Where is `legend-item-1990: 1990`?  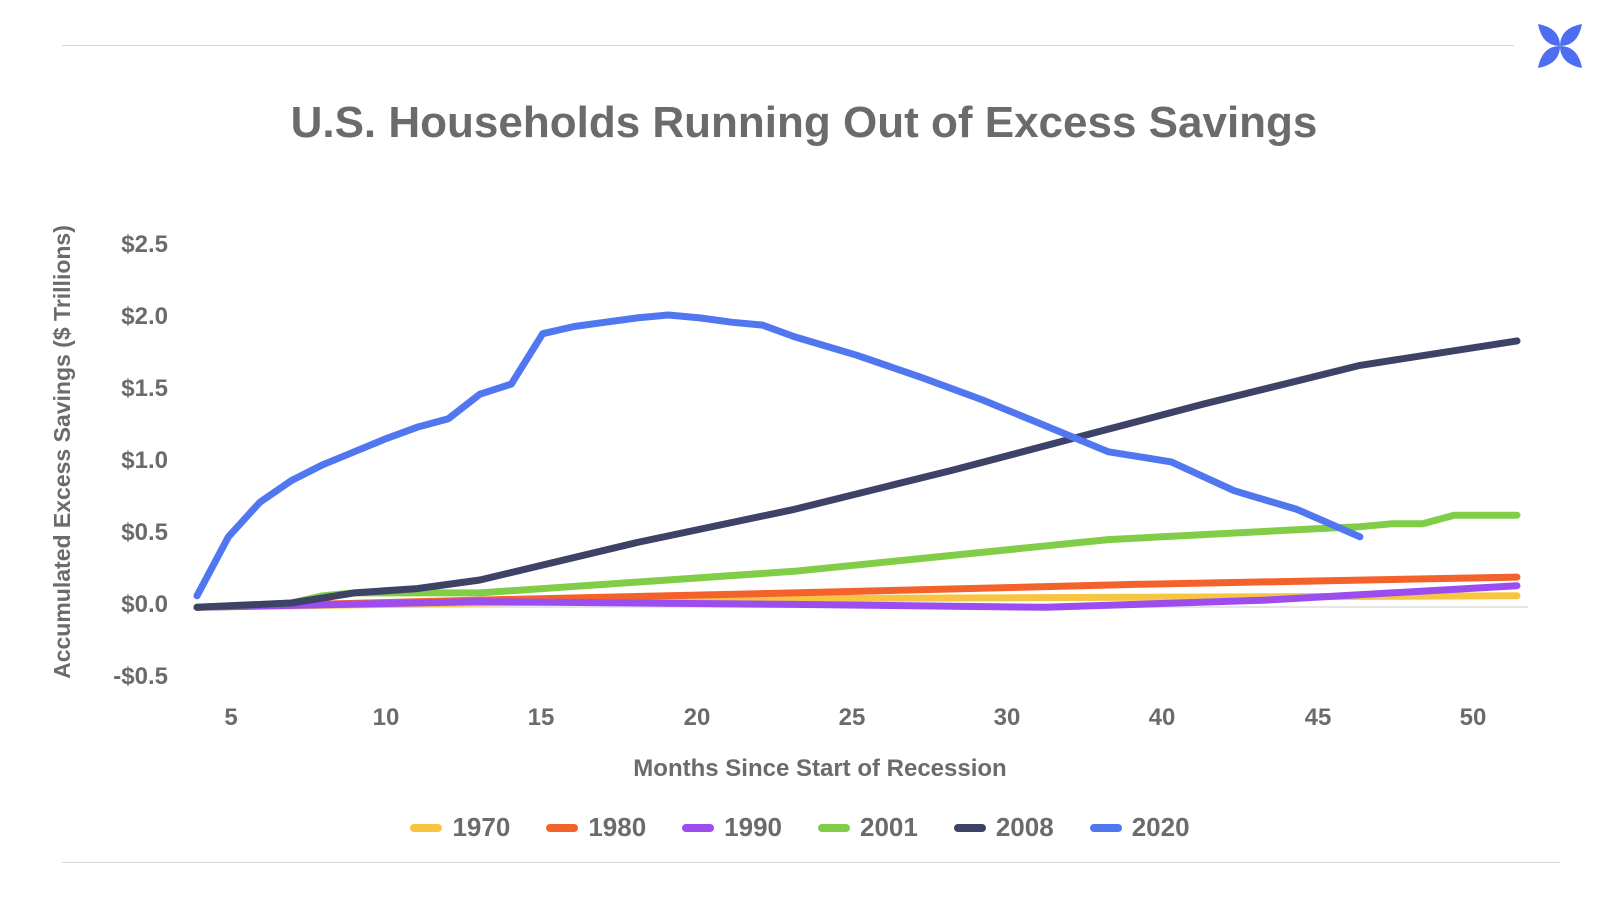
legend-item-1990: 1990 is located at coordinates (732, 827).